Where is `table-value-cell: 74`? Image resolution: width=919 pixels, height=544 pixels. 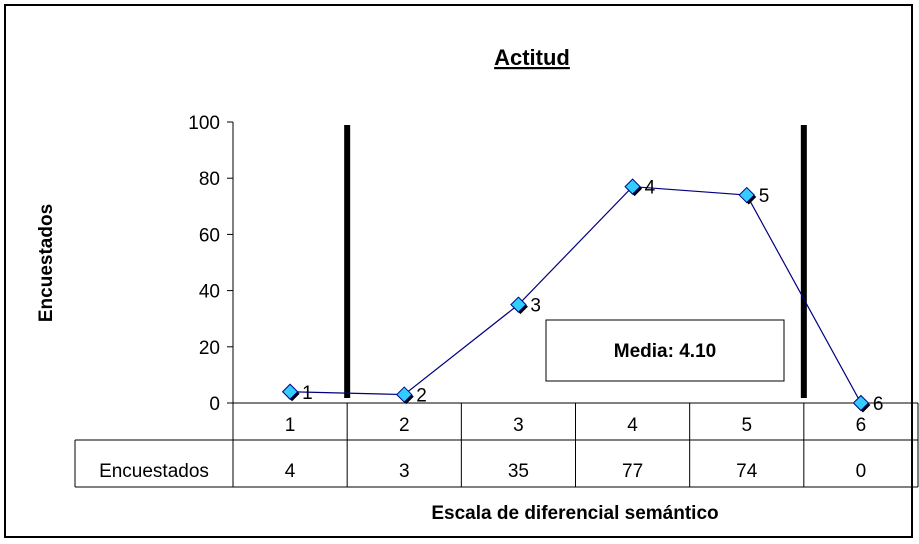
table-value-cell: 74 is located at coordinates (747, 471).